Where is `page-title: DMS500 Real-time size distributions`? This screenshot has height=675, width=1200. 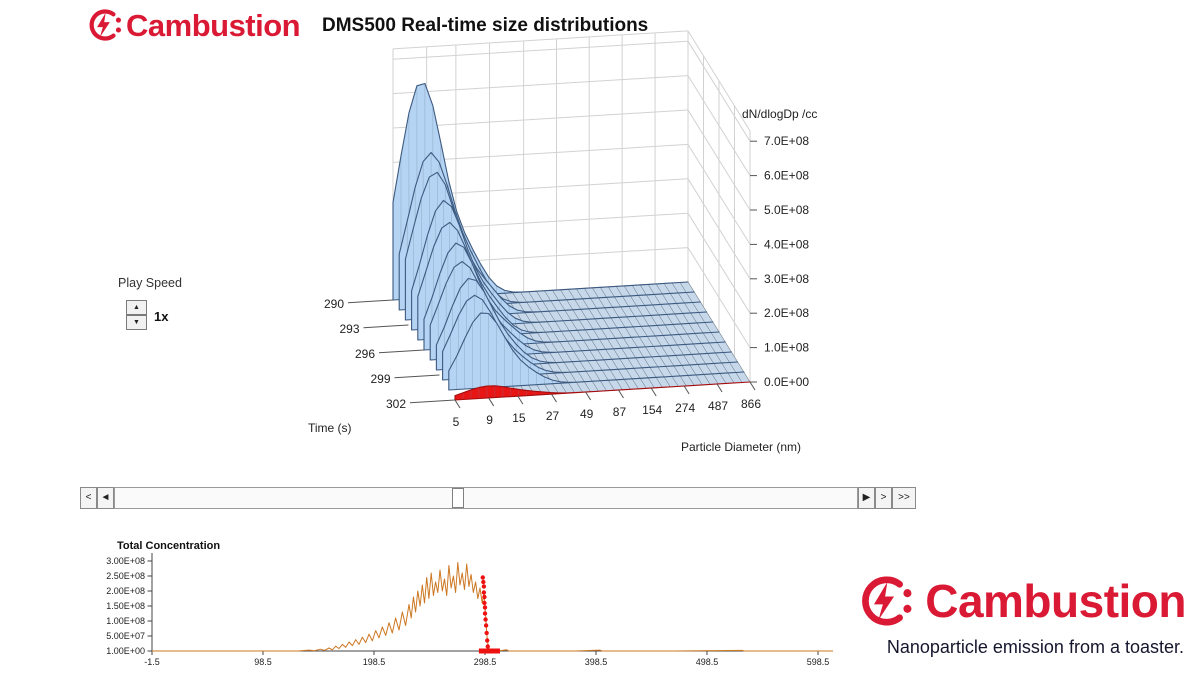 page-title: DMS500 Real-time size distributions is located at coordinates (485, 25).